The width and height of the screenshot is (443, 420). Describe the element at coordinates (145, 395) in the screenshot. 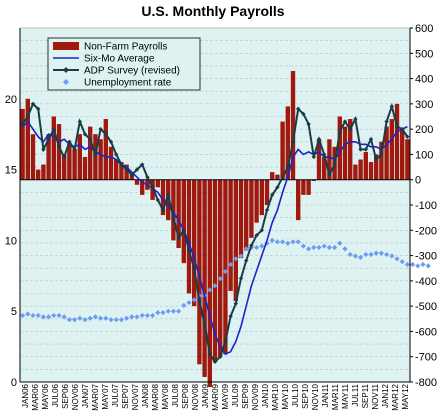

I see `x-tick-label: JAN08` at that location.